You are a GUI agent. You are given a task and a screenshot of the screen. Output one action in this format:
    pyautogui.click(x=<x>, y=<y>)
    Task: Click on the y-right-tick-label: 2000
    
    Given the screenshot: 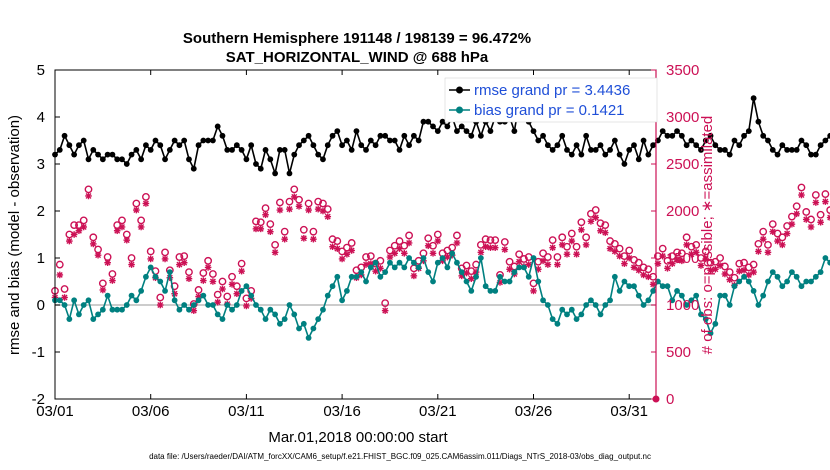 What is the action you would take?
    pyautogui.click(x=682, y=211)
    